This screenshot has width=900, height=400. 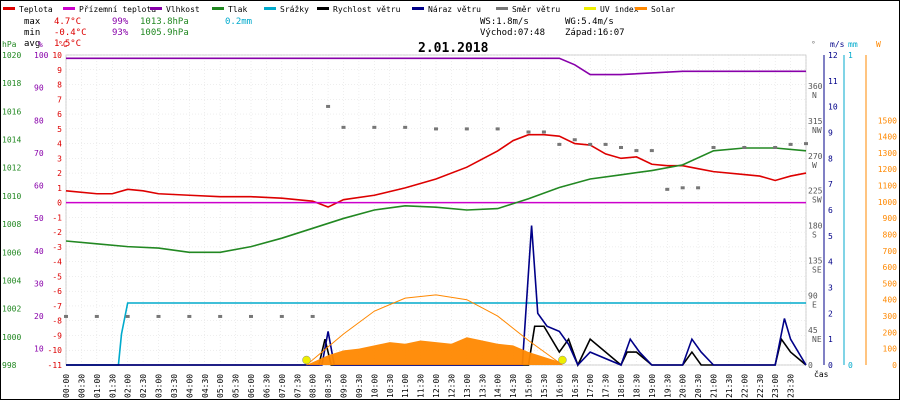 I want to click on axis-tick-ms: 3, so click(x=830, y=288).